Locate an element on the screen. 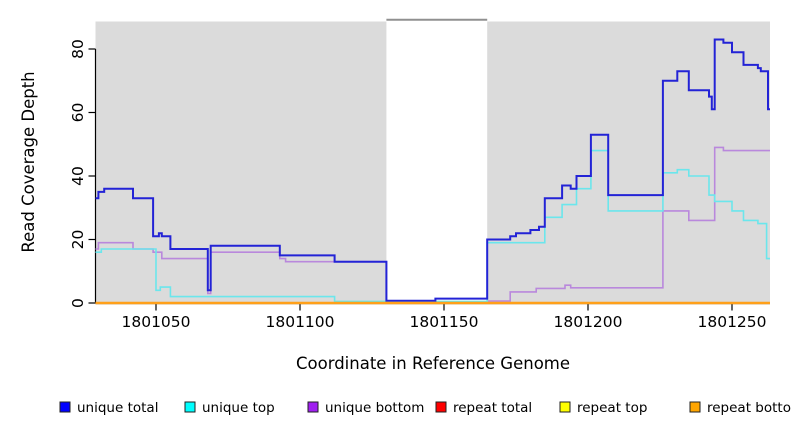 Image resolution: width=792 pixels, height=437 pixels. y-tick-label: 40 is located at coordinates (78, 176).